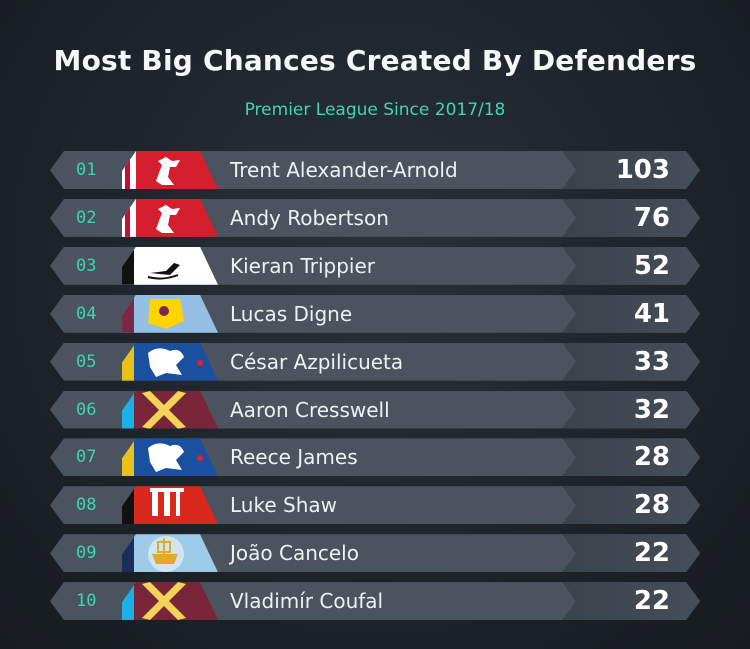 The image size is (750, 649). What do you see at coordinates (86, 361) in the screenshot?
I see `rank-label: 05` at bounding box center [86, 361].